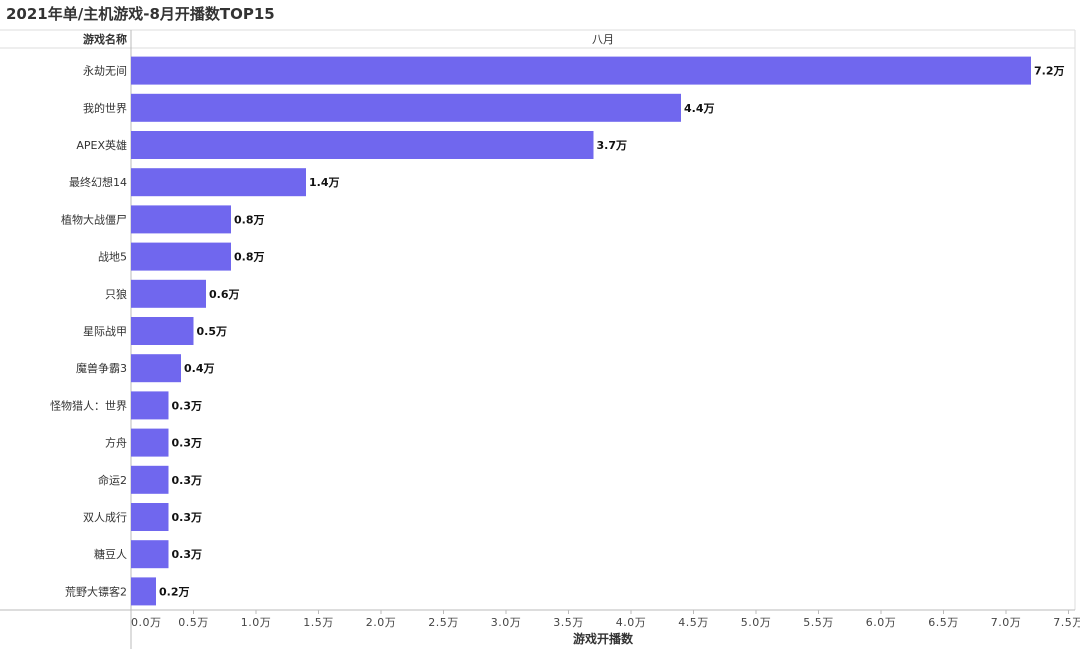 Image resolution: width=1080 pixels, height=649 pixels. What do you see at coordinates (140, 14) in the screenshot?
I see `chart-title: 2021年单/主机游戏-8月开播数TOP15` at bounding box center [140, 14].